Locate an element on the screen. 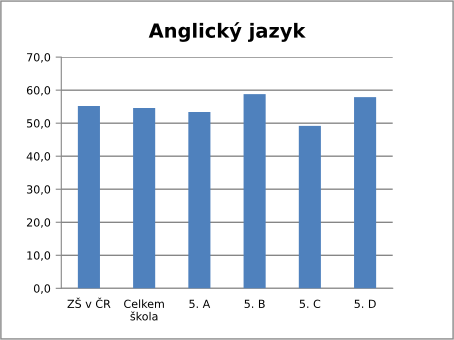 Image resolution: width=454 pixels, height=340 pixels. y-tick-label: 0,0 is located at coordinates (42, 289).